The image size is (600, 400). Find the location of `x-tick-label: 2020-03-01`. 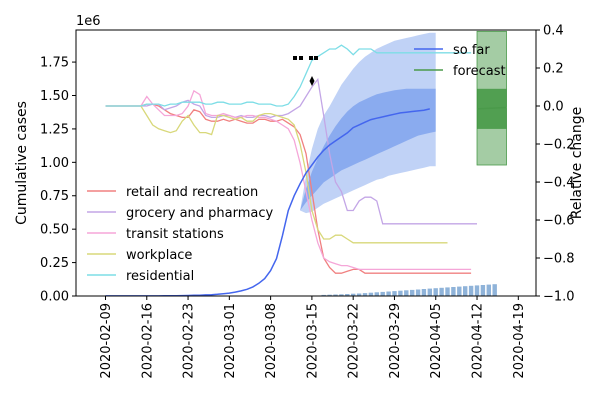

x-tick-label: 2020-03-01 is located at coordinates (230, 341).